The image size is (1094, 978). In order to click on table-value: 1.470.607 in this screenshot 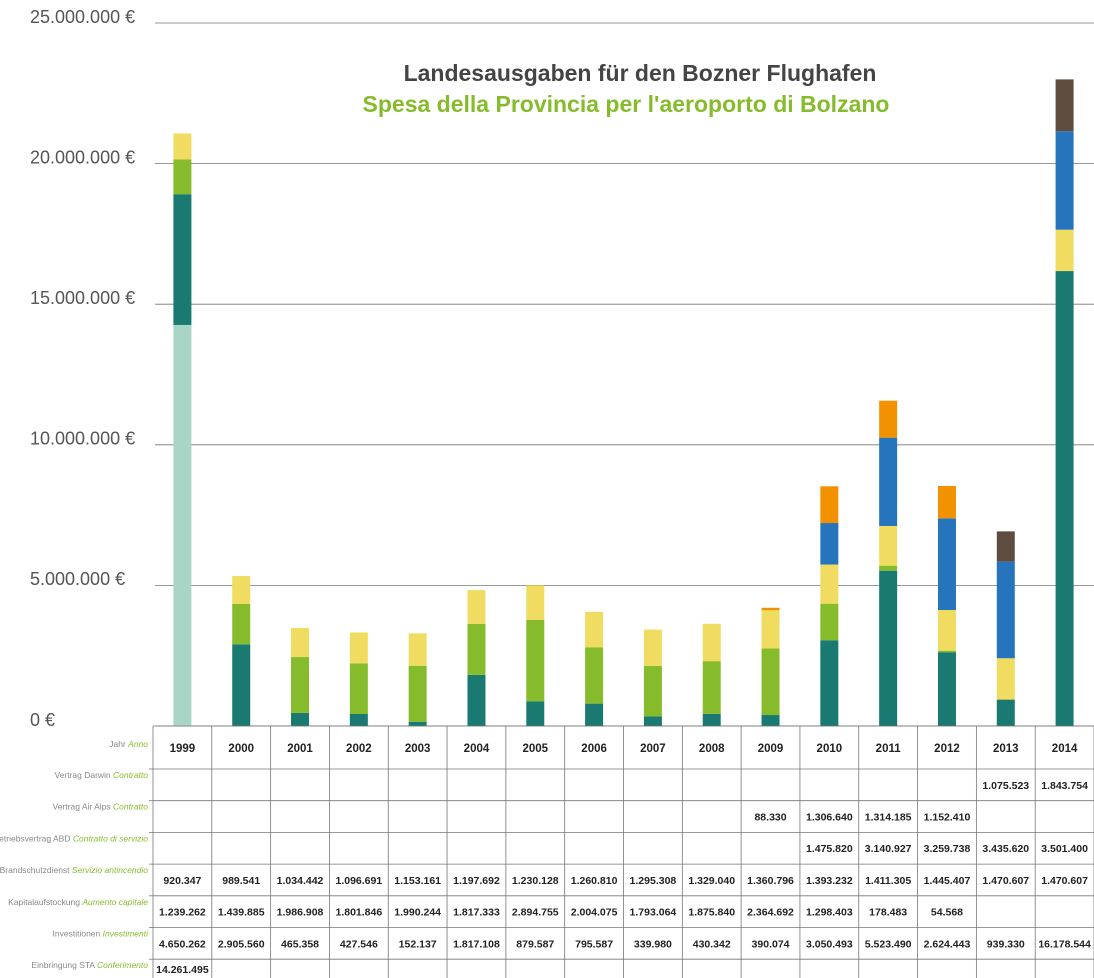, I will do `click(1005, 881)`.